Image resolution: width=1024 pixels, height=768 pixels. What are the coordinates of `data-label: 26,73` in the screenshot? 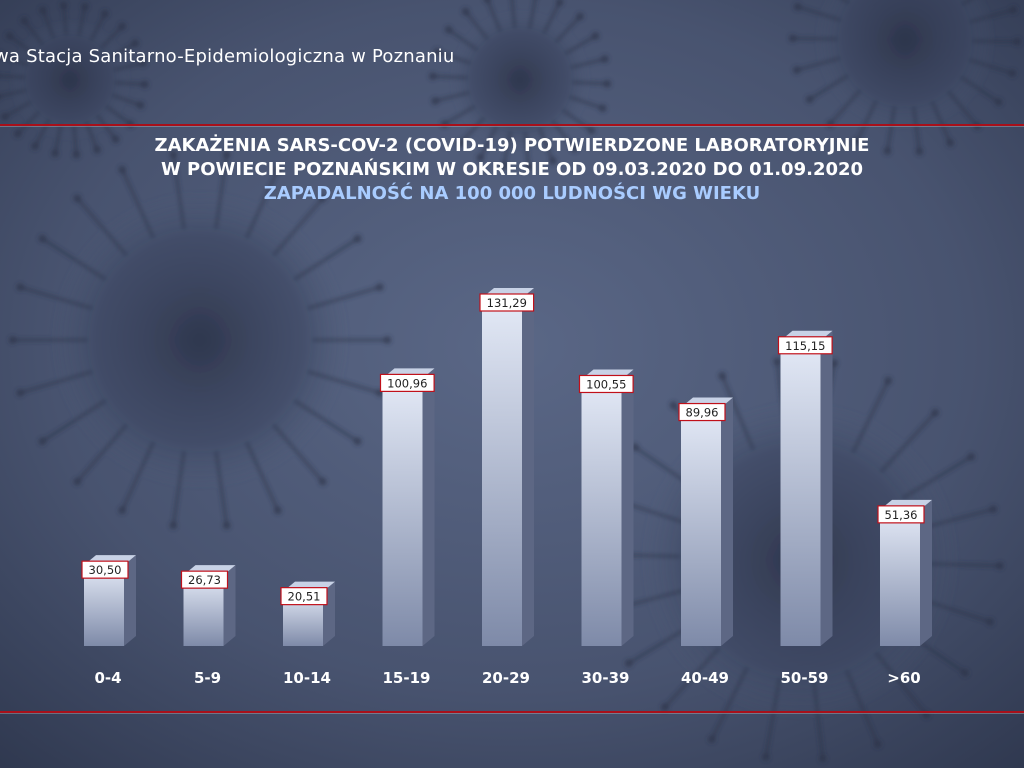 It's located at (204, 579).